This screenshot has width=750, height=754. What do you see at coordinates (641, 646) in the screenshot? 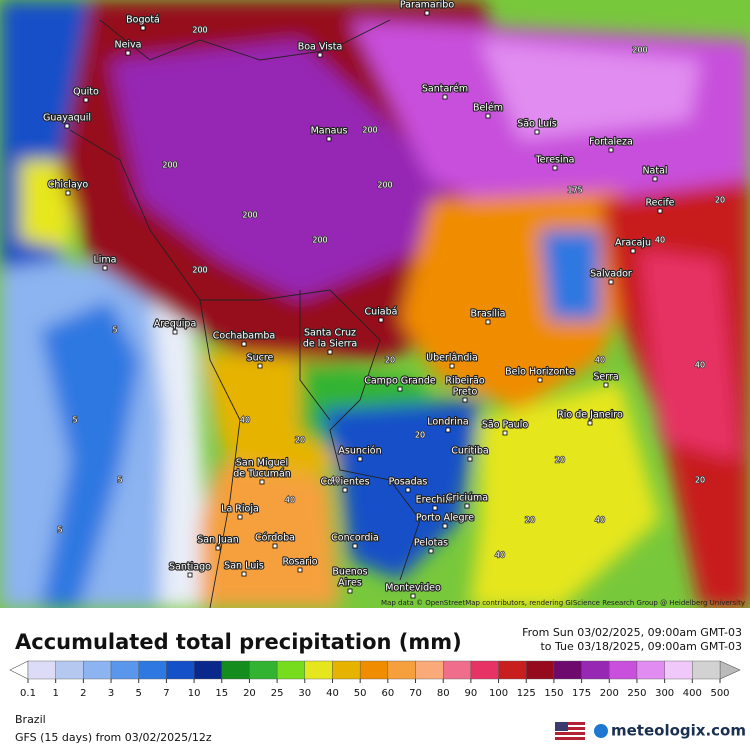
I see `date-to: to Tue 03/18/2025, 09:00am GMT-03` at bounding box center [641, 646].